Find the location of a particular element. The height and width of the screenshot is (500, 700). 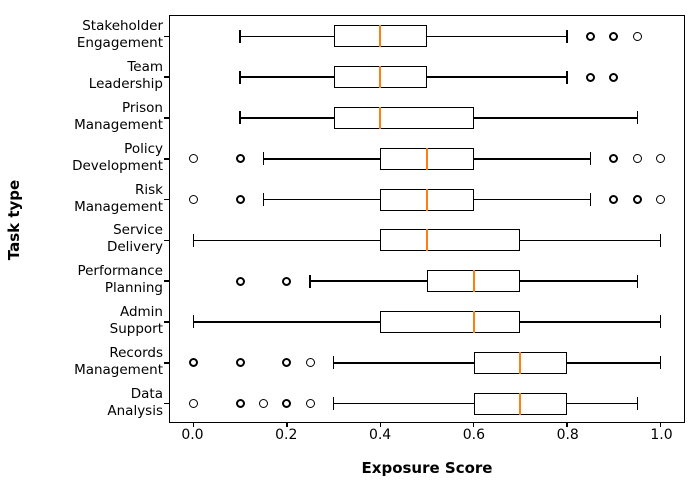

x-tick-label: 0.6 is located at coordinates (474, 435).